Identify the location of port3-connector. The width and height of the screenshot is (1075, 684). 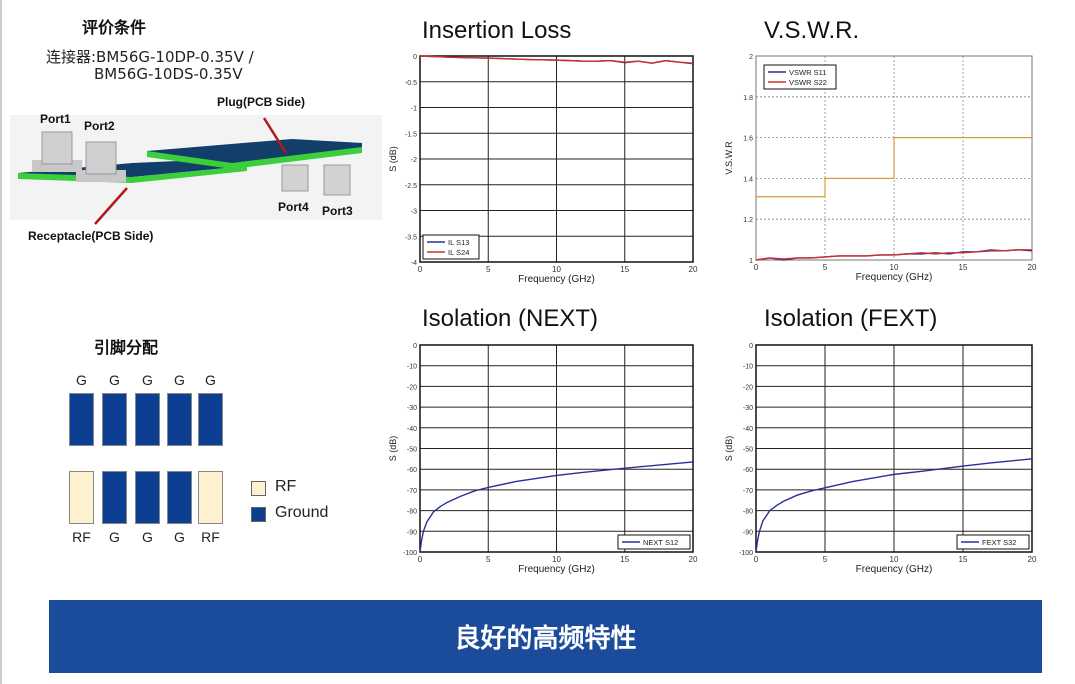
(337, 180).